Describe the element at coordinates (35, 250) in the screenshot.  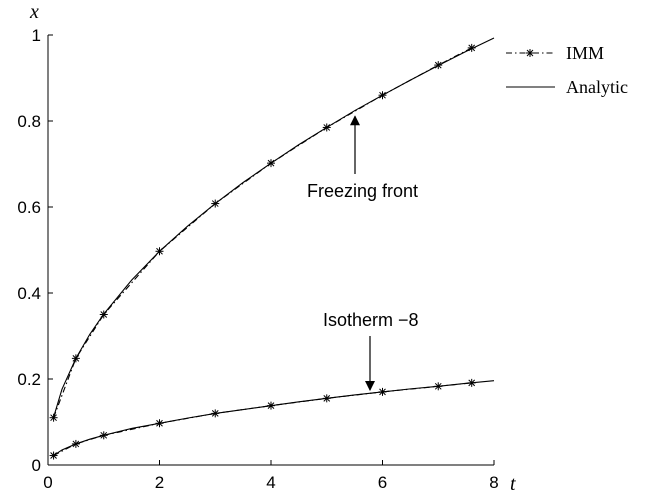
I see `y-ticks: 0 0.2 0.4 0.6 0.8 1` at that location.